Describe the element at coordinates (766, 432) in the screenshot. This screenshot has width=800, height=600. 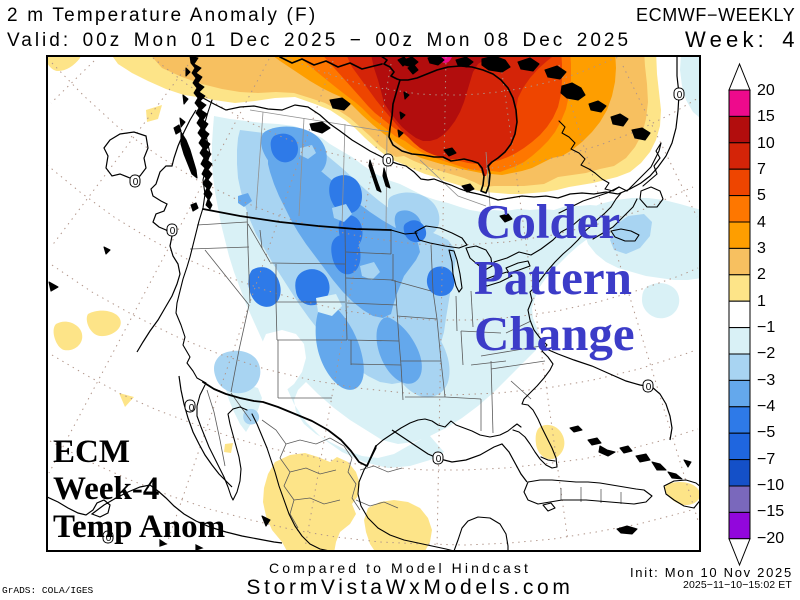
I see `svg-text: −5` at that location.